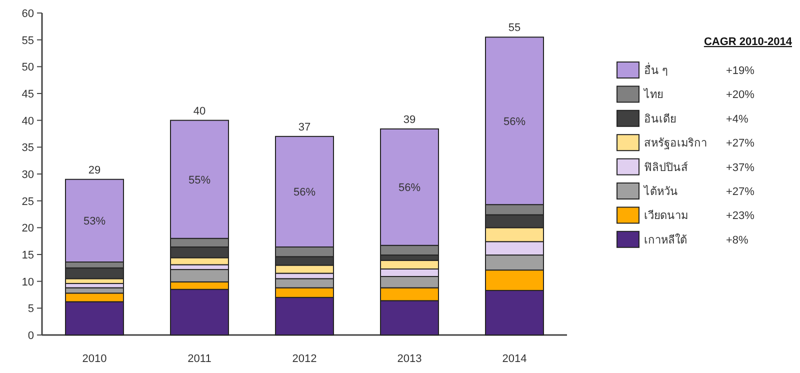  What do you see at coordinates (656, 69) in the screenshot?
I see `legend-label: อื่น ๆ` at bounding box center [656, 69].